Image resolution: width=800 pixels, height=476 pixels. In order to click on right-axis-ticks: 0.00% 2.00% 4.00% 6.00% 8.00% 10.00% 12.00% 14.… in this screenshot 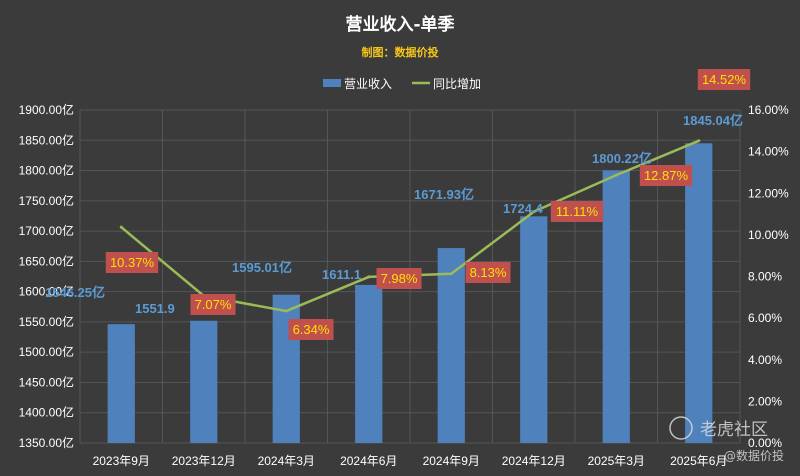, I will do `click(768, 276)`.